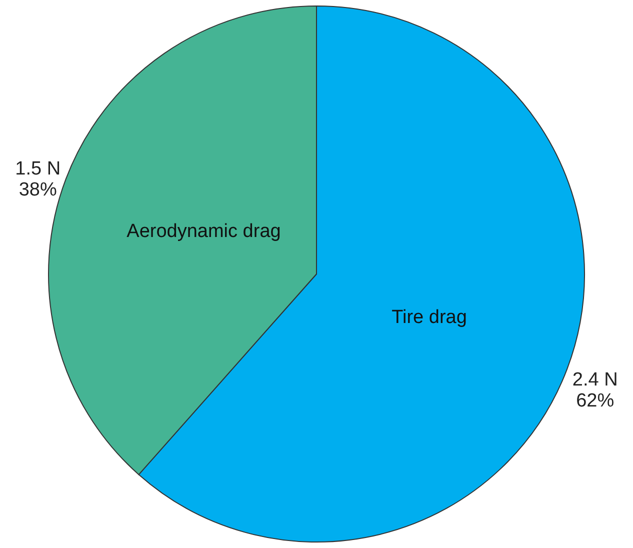 Image resolution: width=633 pixels, height=548 pixels. I want to click on slice-label: Aerodynamic drag, so click(203, 231).